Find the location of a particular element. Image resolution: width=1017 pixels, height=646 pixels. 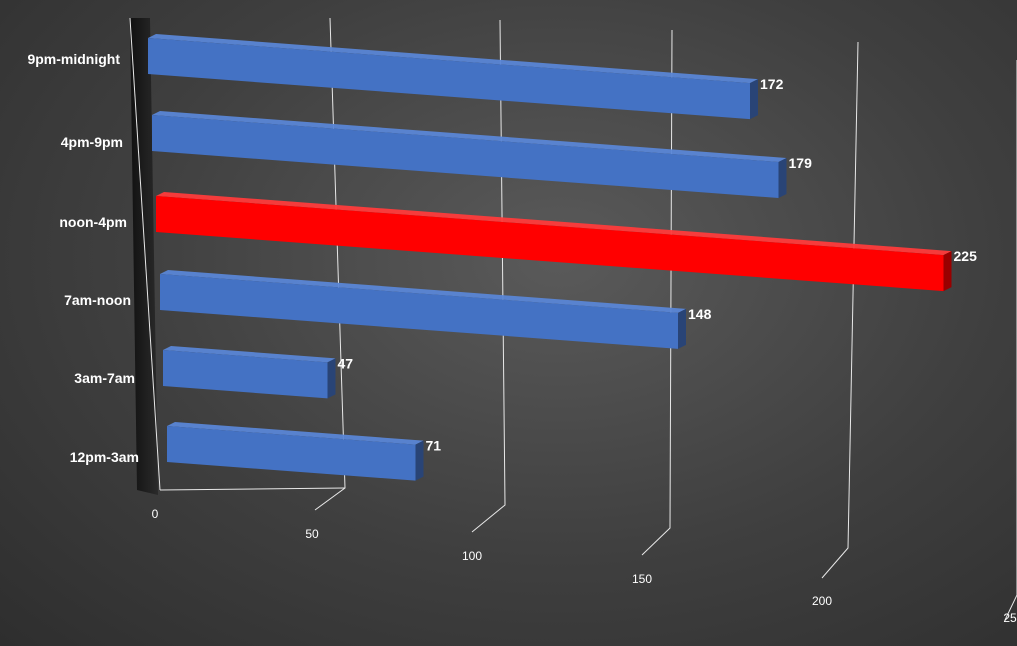

bar-noon-4pm is located at coordinates (554, 242).